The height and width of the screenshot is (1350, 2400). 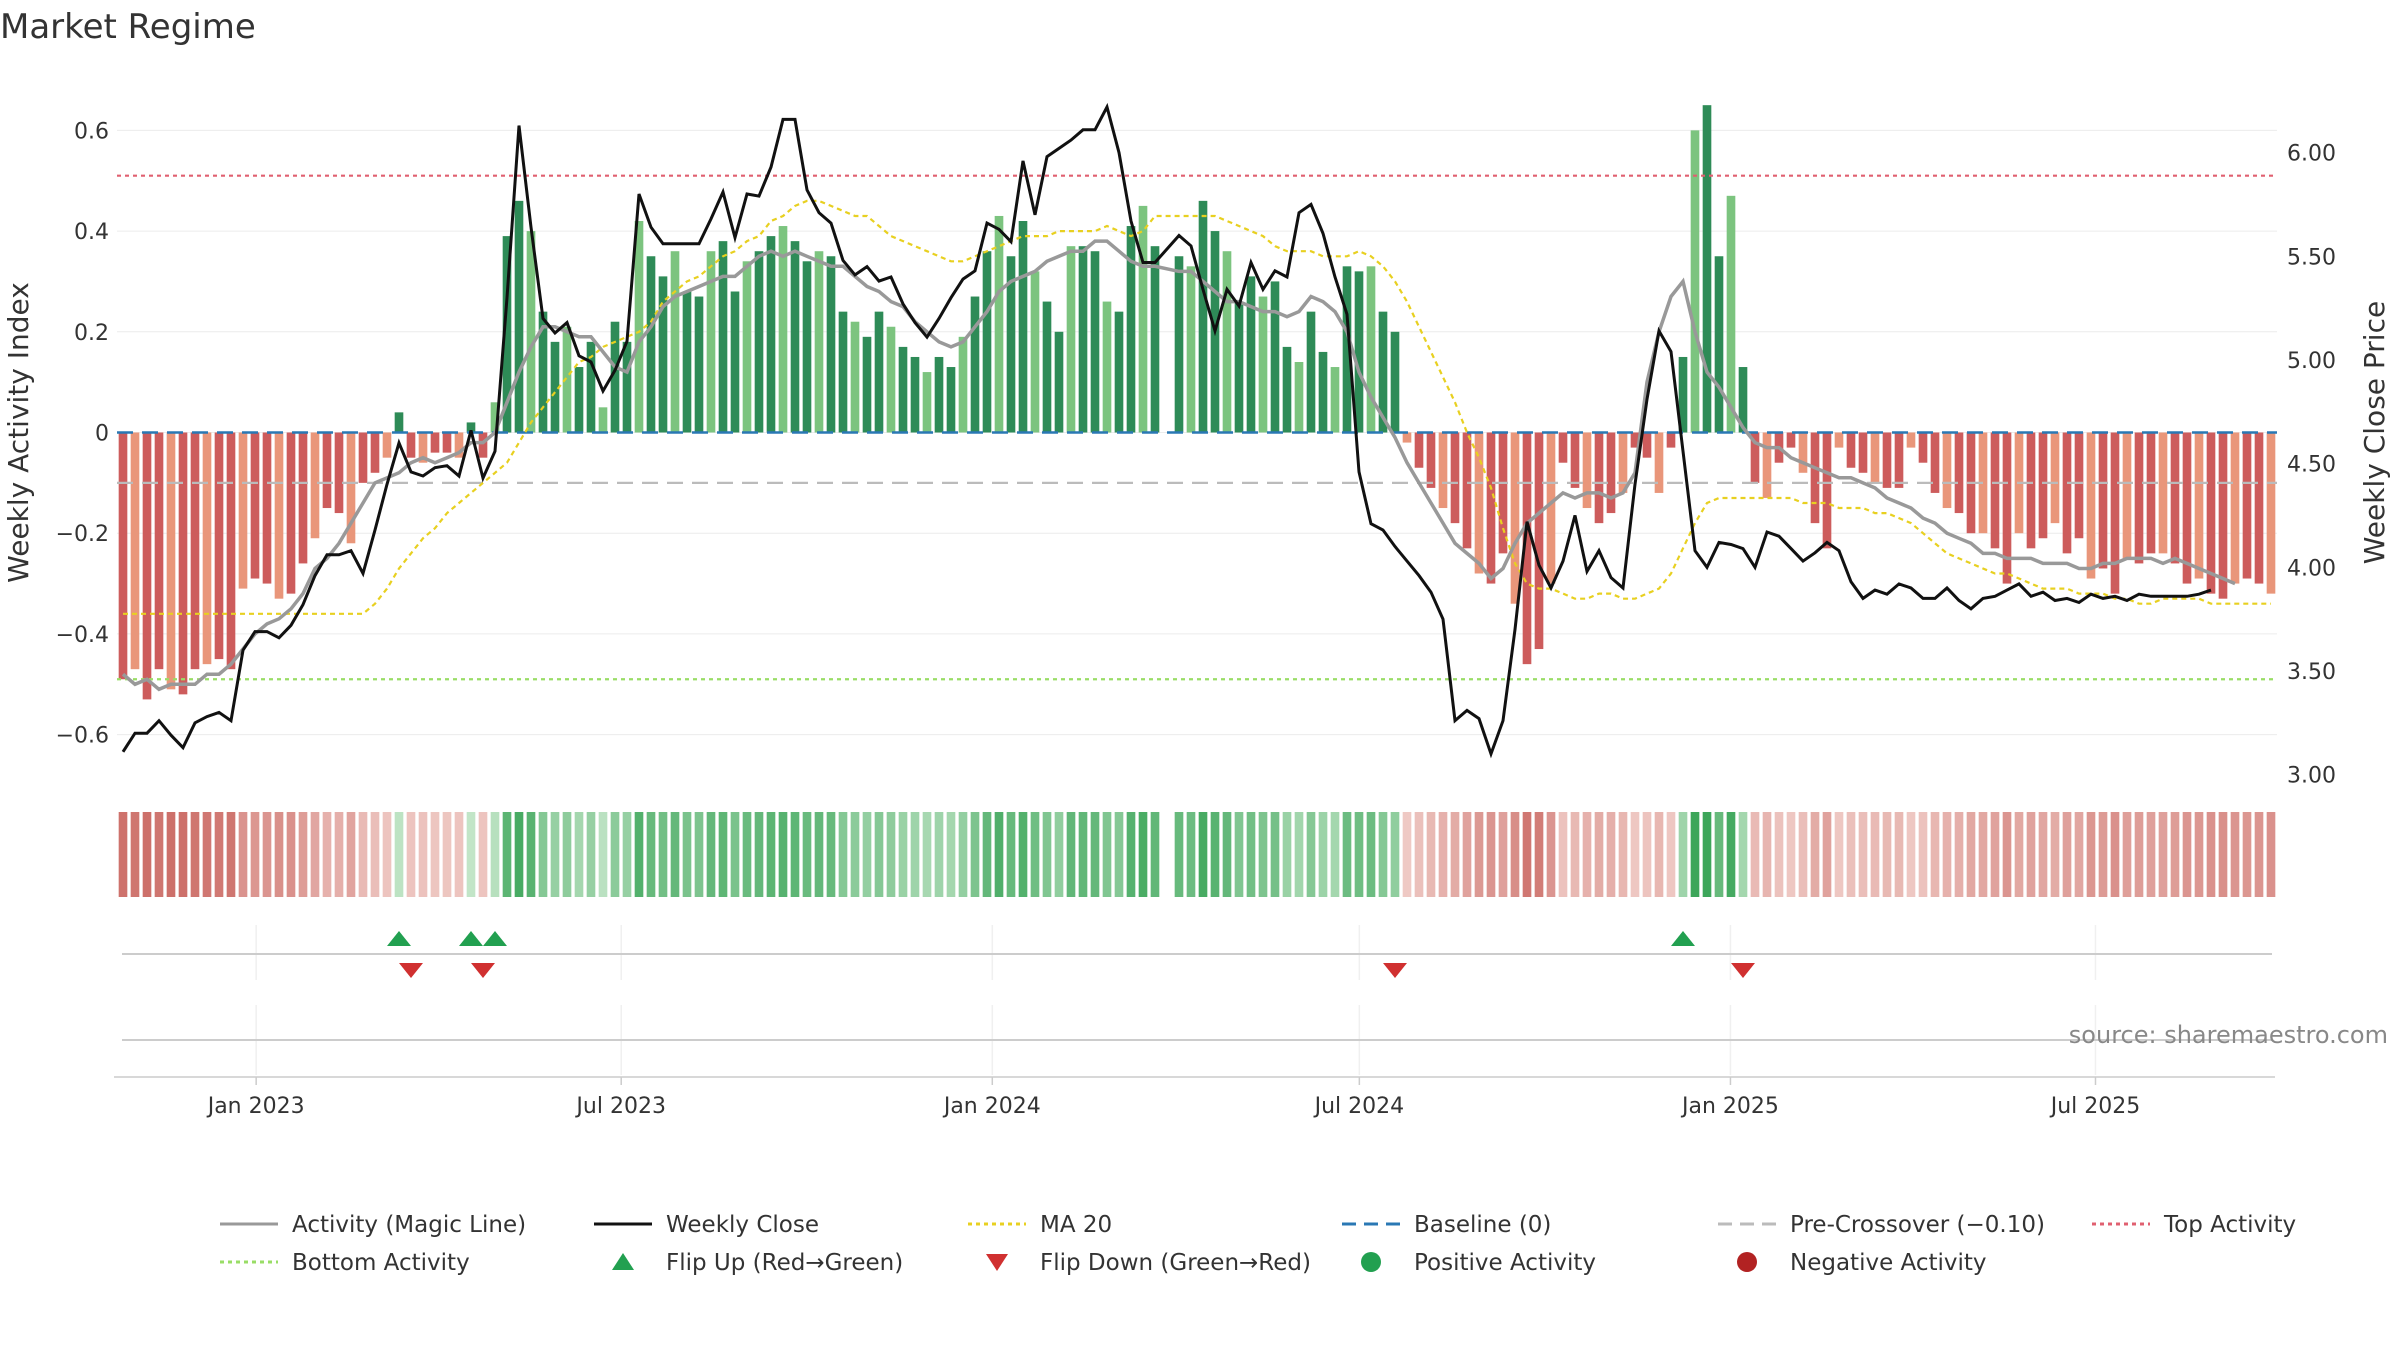 What do you see at coordinates (1076, 1225) in the screenshot?
I see `legend-label: MA 20` at bounding box center [1076, 1225].